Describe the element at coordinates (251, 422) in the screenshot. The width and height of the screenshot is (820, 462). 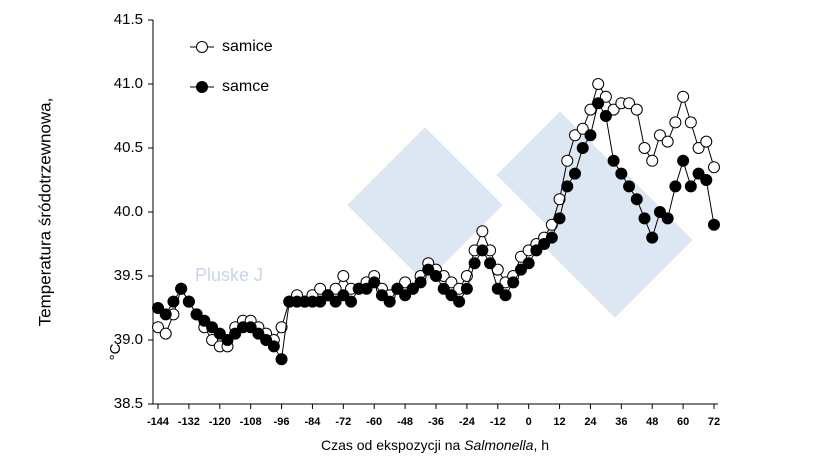
I see `x-tick-label: -108` at that location.